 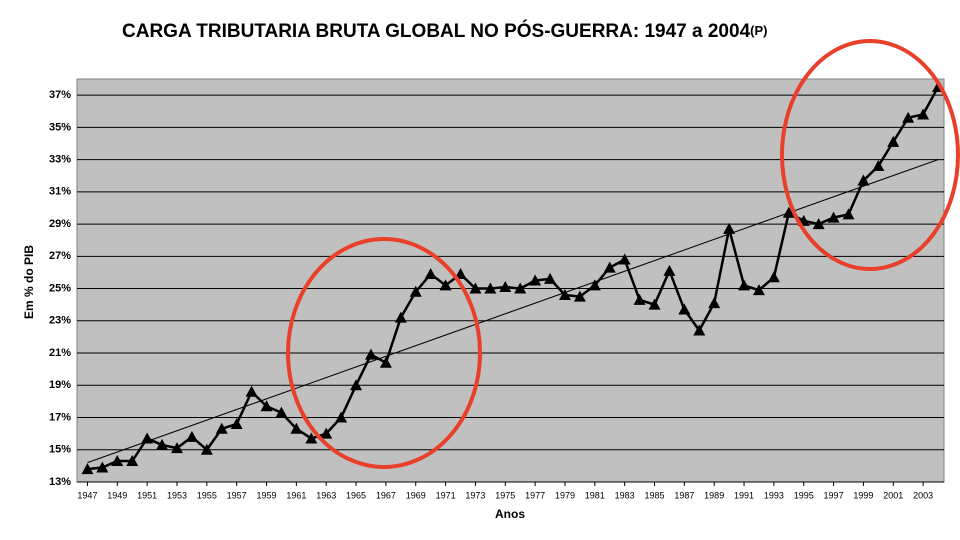 I want to click on x-tick-label: 1981, so click(x=595, y=495).